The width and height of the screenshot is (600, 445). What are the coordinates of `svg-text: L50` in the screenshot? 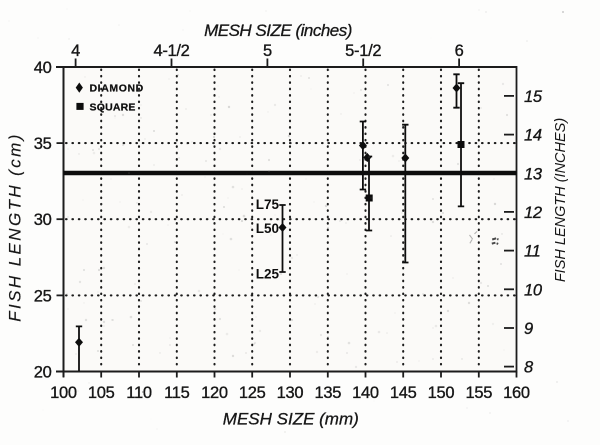 It's located at (267, 228).